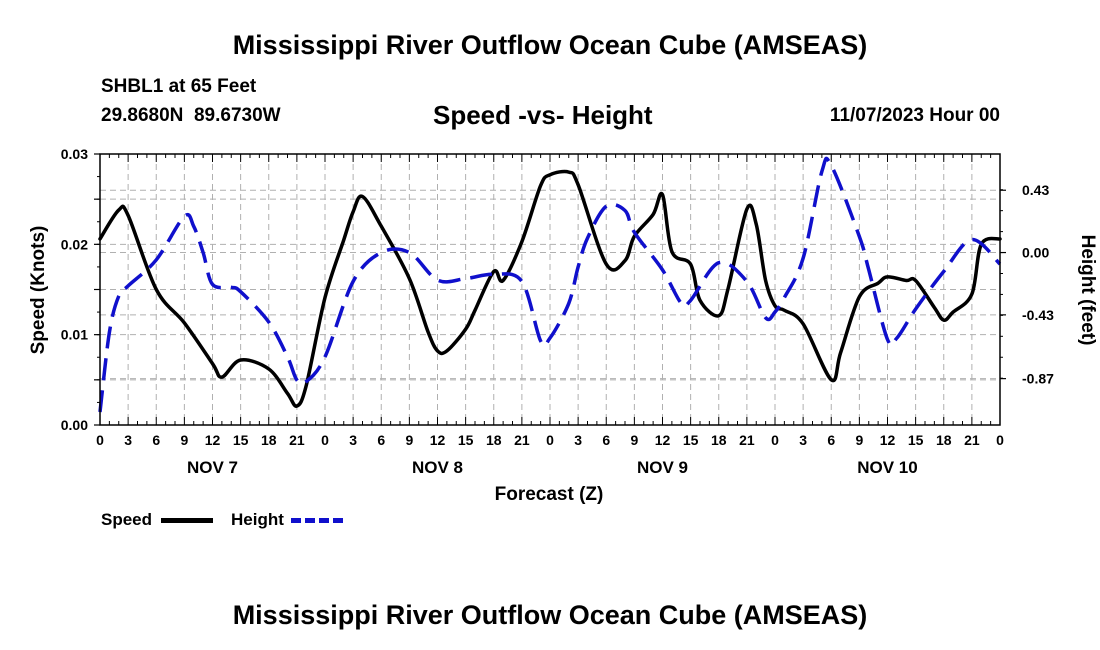 Image resolution: width=1100 pixels, height=650 pixels. What do you see at coordinates (437, 467) in the screenshot?
I see `day-label: NOV 8` at bounding box center [437, 467].